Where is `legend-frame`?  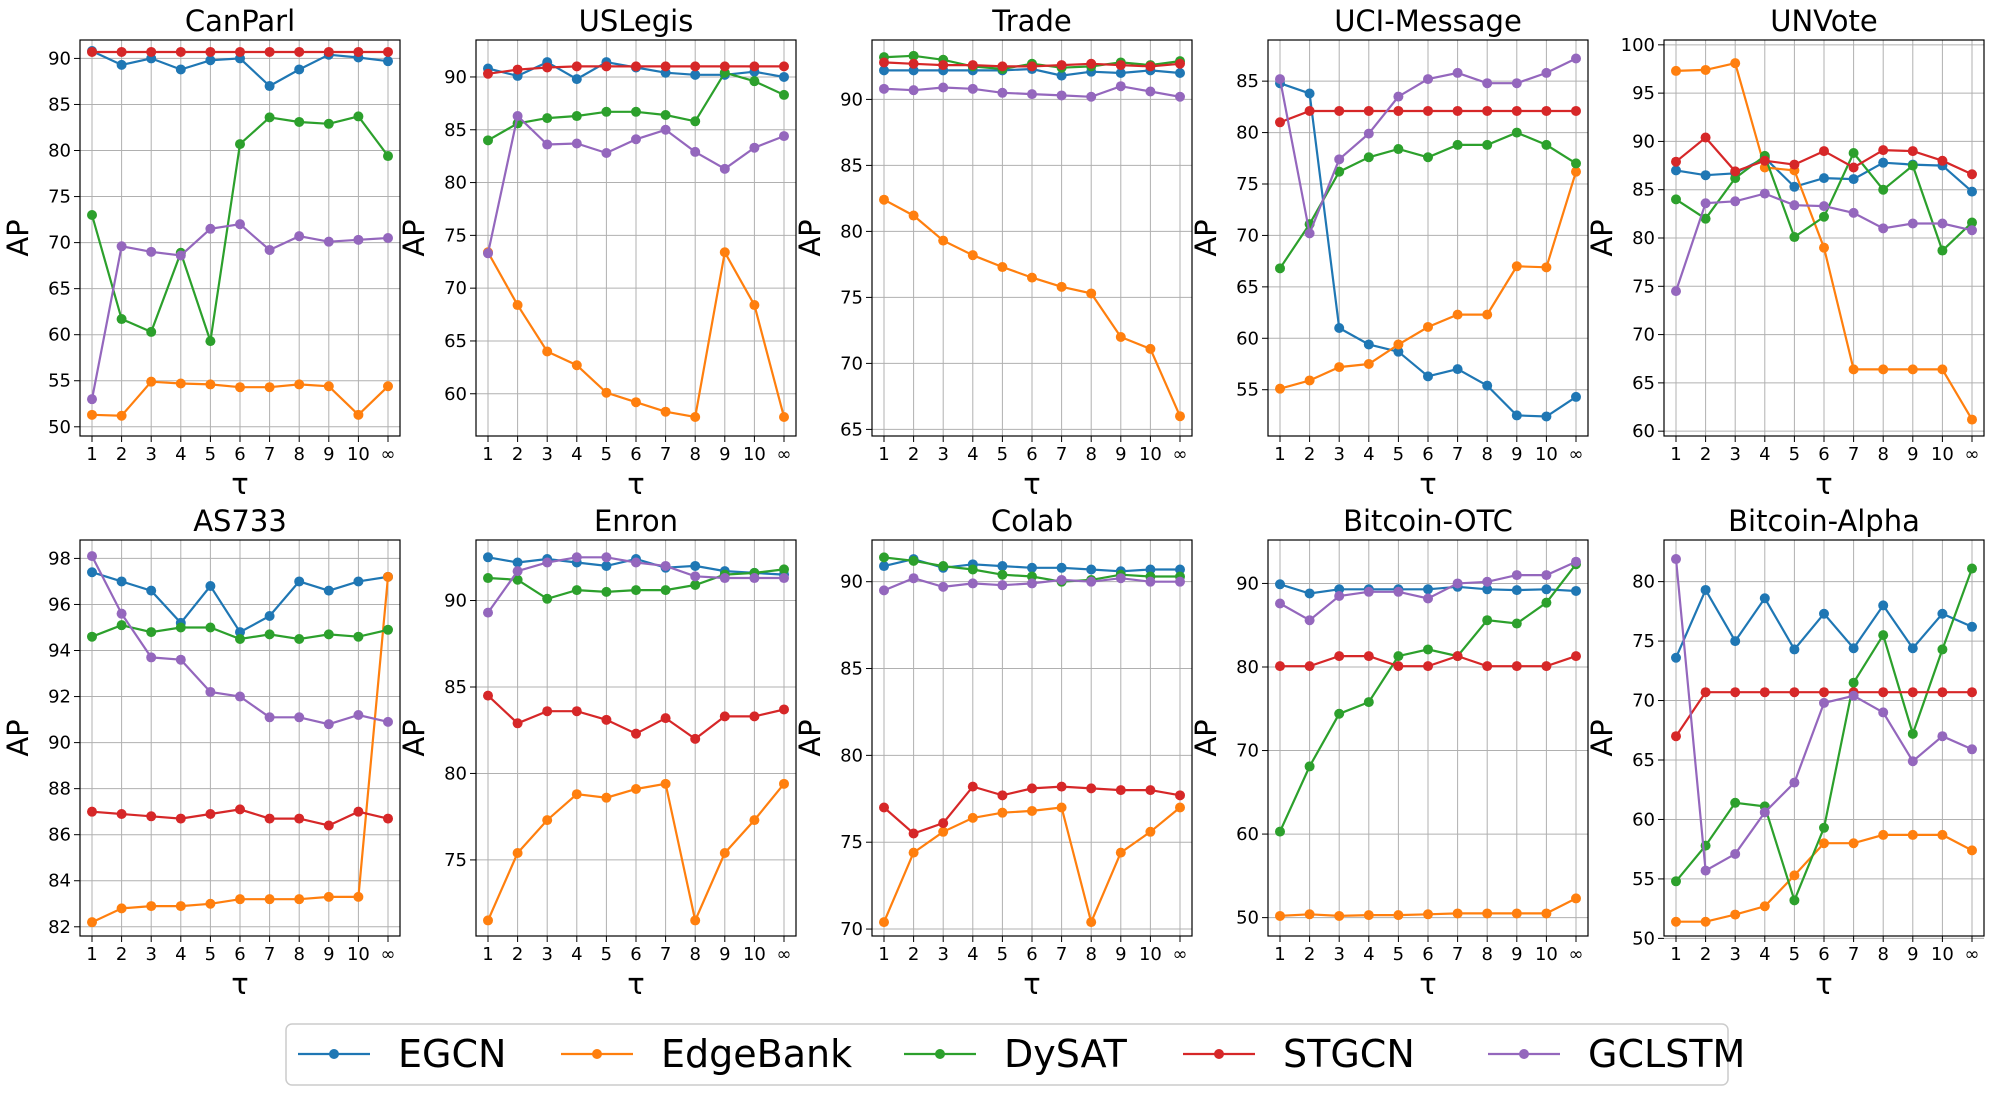
legend-frame is located at coordinates (1007, 1054).